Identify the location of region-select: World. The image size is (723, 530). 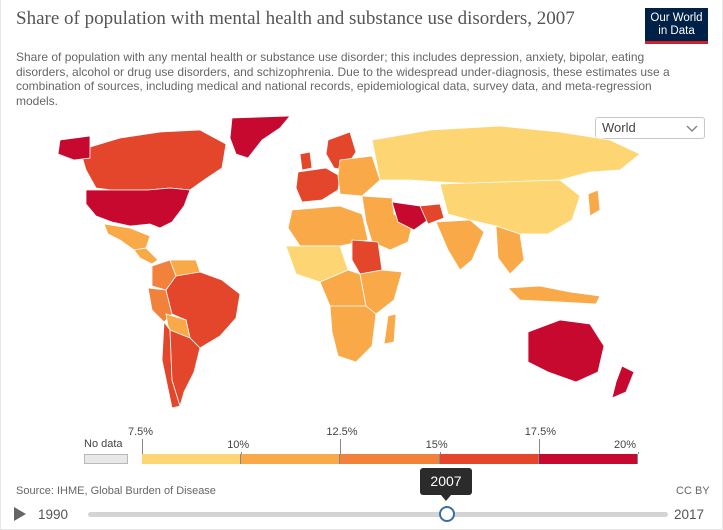
(650, 128).